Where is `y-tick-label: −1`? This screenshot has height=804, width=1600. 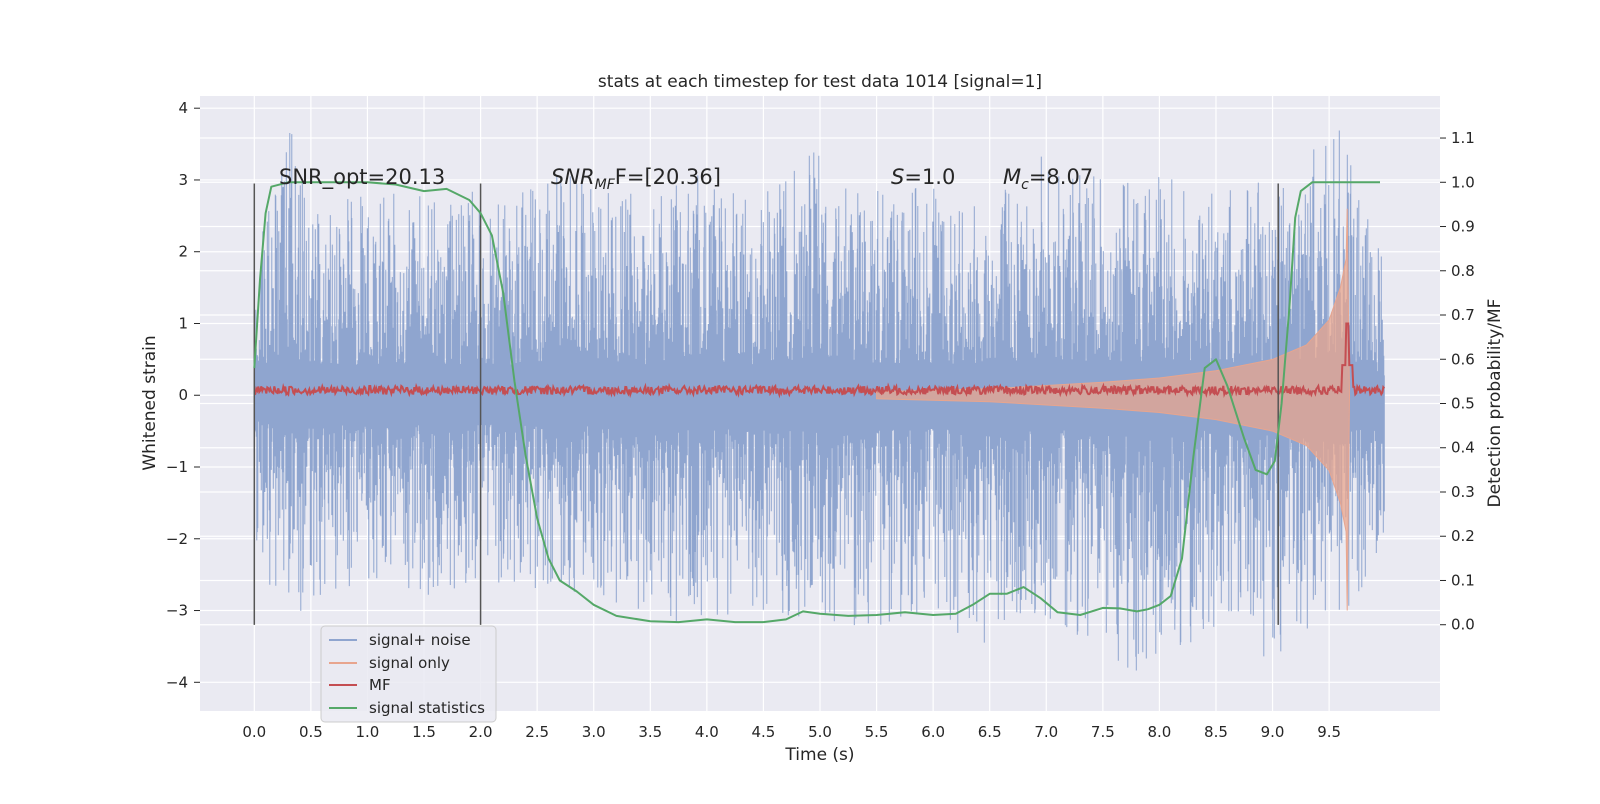
y-tick-label: −1 is located at coordinates (177, 467).